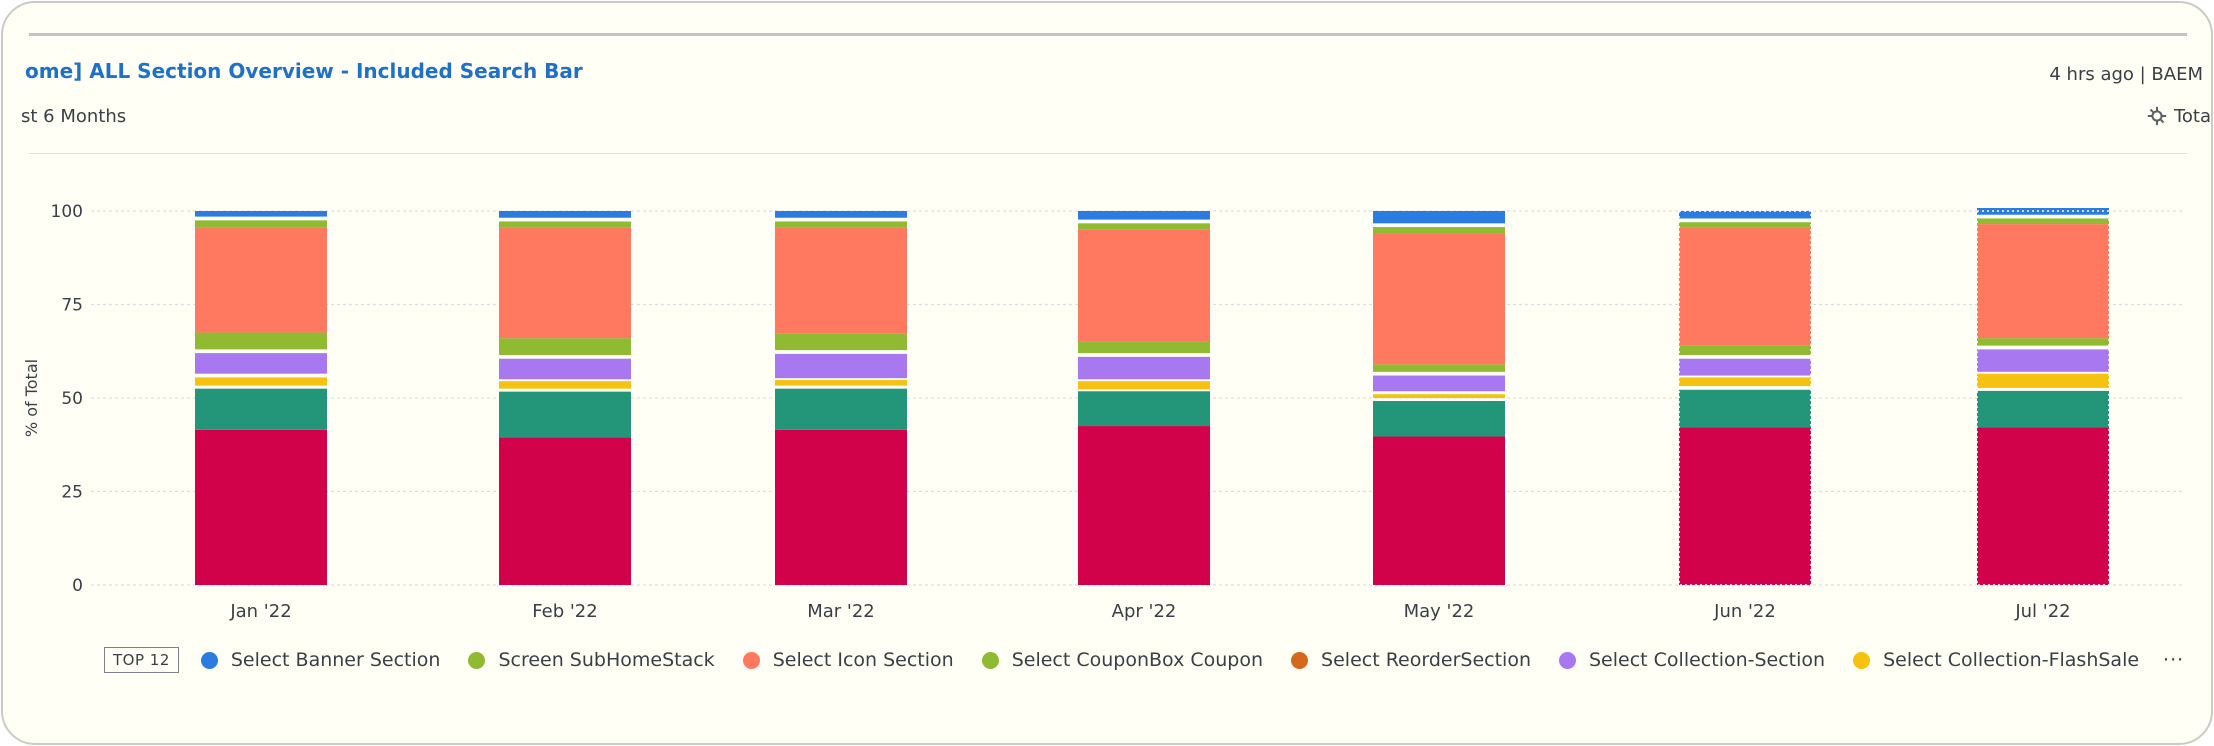 The image size is (2214, 746). I want to click on legend-item-reorder: Select ReorderSection, so click(1411, 660).